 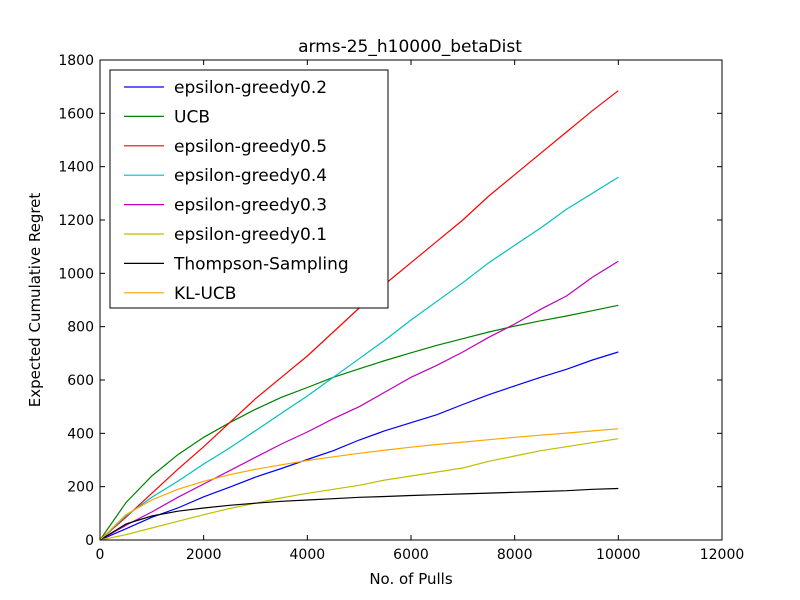 I want to click on x-tick-label: 0, so click(x=100, y=555).